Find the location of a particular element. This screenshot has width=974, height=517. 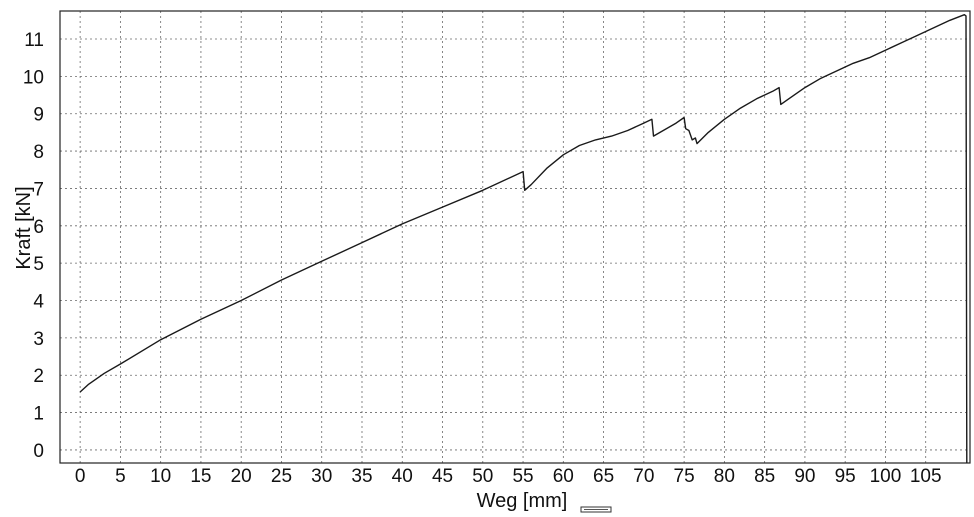

y-tick-label: 3 is located at coordinates (38, 339).